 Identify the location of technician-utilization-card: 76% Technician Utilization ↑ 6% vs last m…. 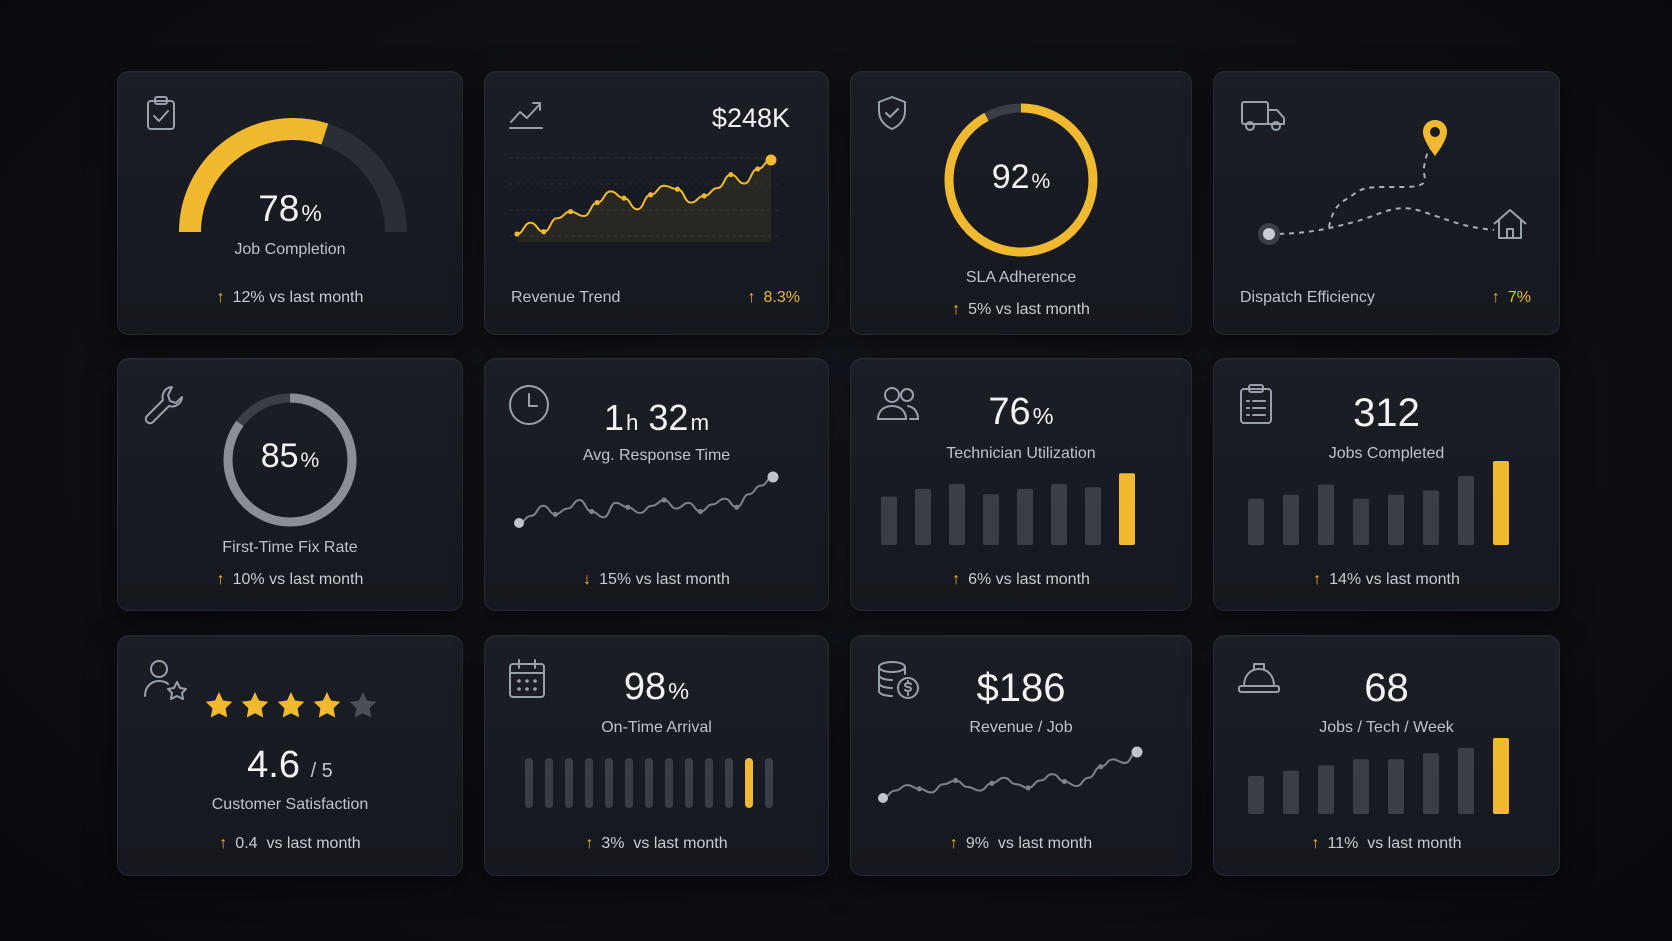
(1021, 484).